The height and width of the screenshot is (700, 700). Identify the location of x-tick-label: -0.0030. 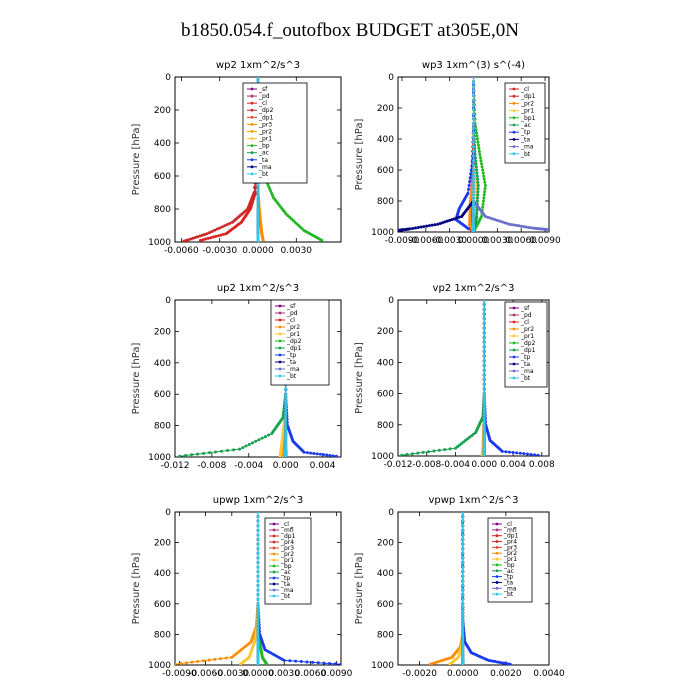
(449, 241).